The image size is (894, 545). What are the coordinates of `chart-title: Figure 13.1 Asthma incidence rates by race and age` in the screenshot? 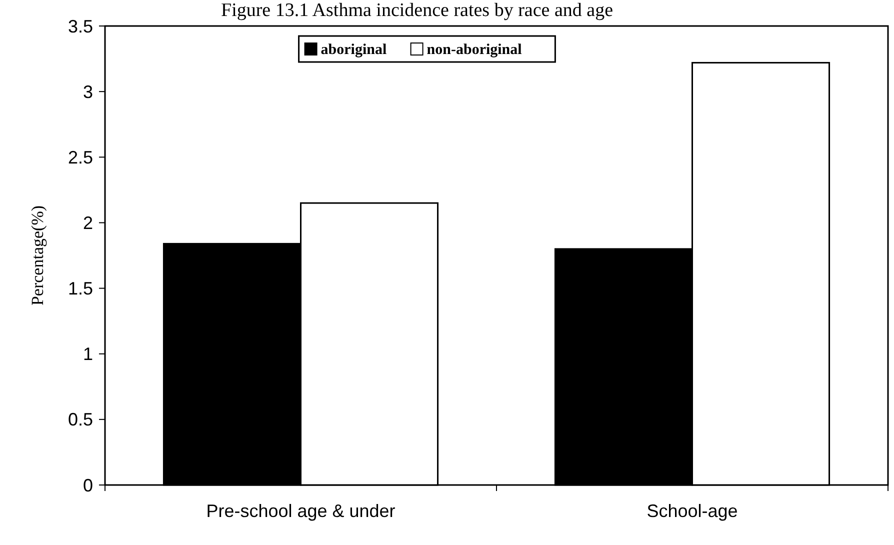 It's located at (417, 10).